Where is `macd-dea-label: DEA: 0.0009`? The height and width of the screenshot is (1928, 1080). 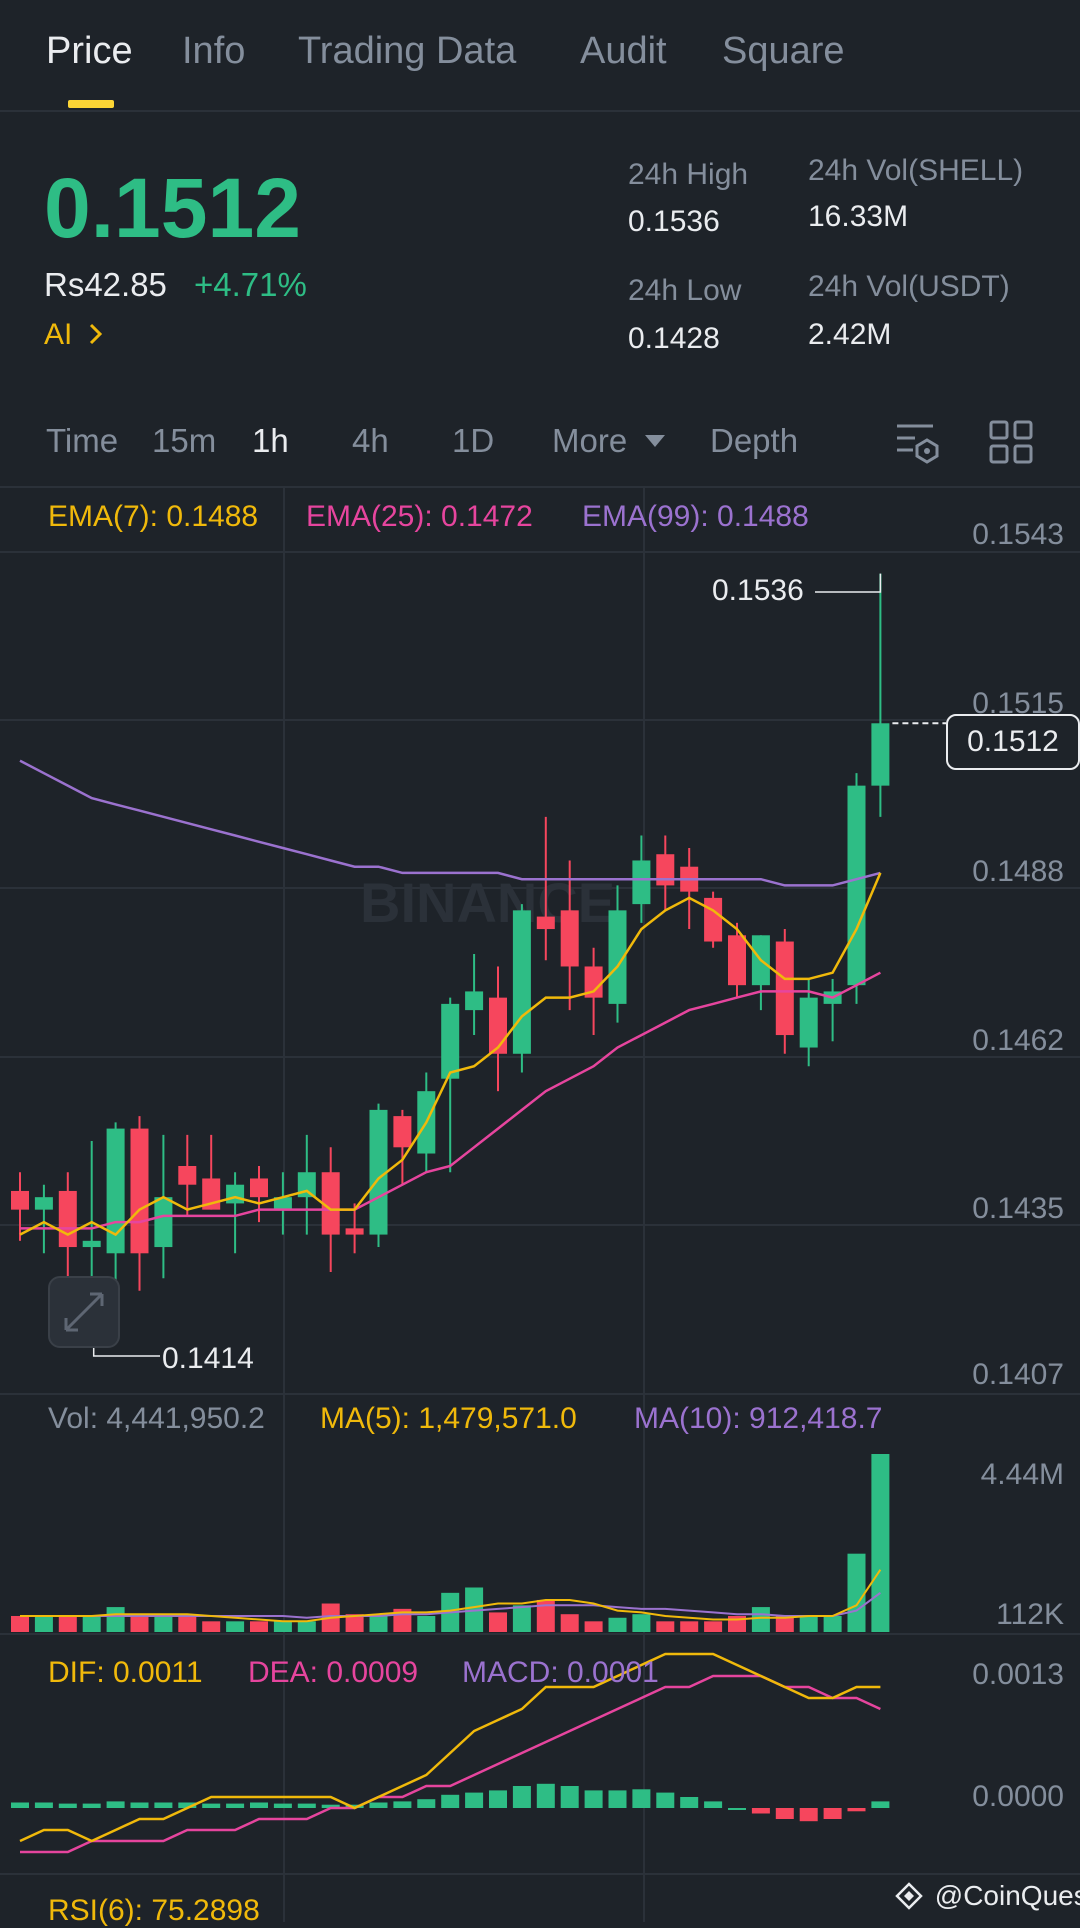
macd-dea-label: DEA: 0.0009 is located at coordinates (333, 1672).